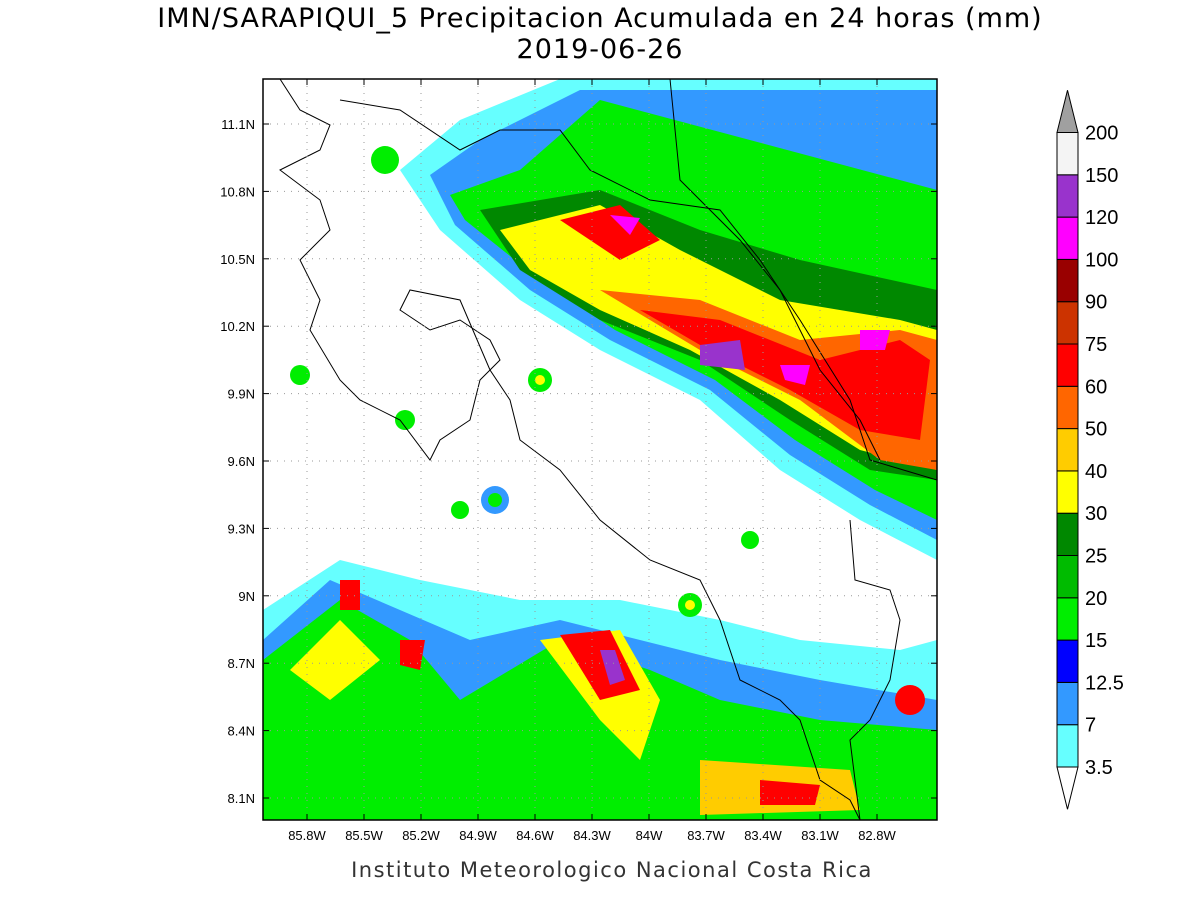 Image resolution: width=1200 pixels, height=900 pixels. What do you see at coordinates (1090, 450) in the screenshot?
I see `colorbar: 3.5 7 12.5 15 20 25 30 40 50 60 75 90 100 120 150 200` at bounding box center [1090, 450].